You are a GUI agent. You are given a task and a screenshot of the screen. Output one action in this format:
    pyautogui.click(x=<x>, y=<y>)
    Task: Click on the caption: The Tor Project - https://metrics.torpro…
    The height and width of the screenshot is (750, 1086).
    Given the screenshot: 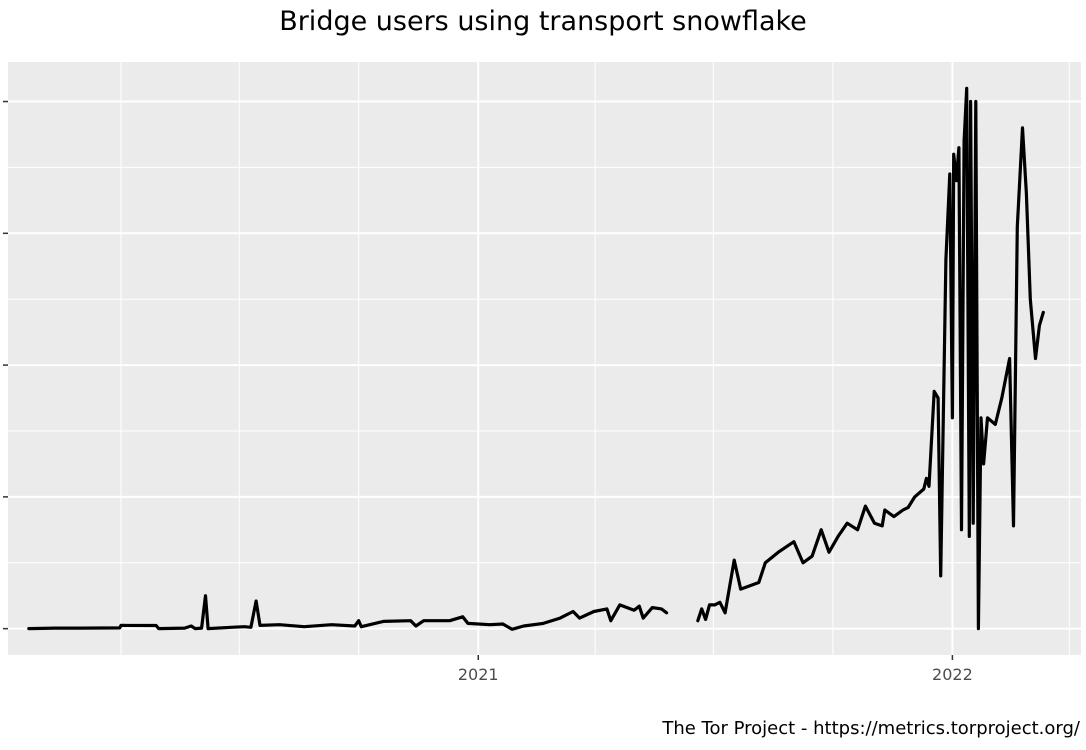 What is the action you would take?
    pyautogui.click(x=871, y=728)
    